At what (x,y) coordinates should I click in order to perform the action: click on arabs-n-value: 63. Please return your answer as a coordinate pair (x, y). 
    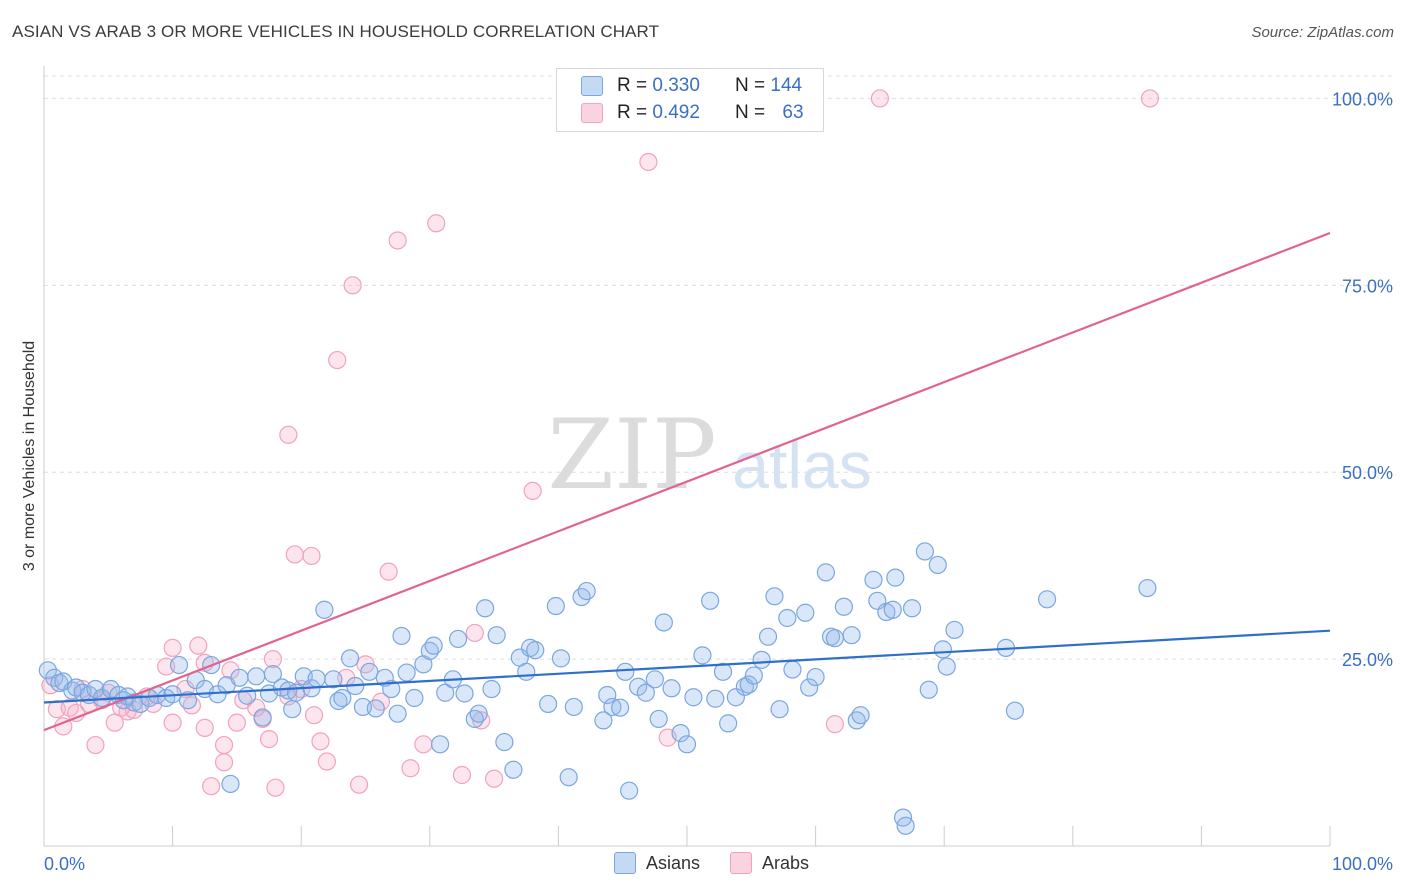
    Looking at the image, I should click on (793, 112).